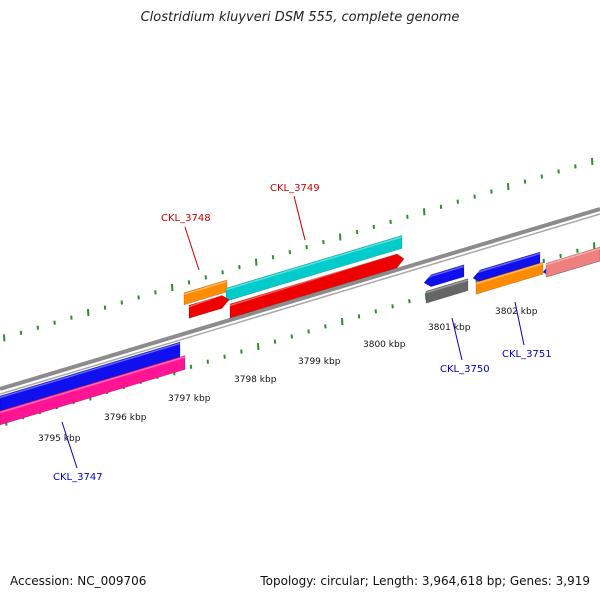 Image resolution: width=600 pixels, height=600 pixels. I want to click on scale-label: 3800 kbp, so click(384, 345).